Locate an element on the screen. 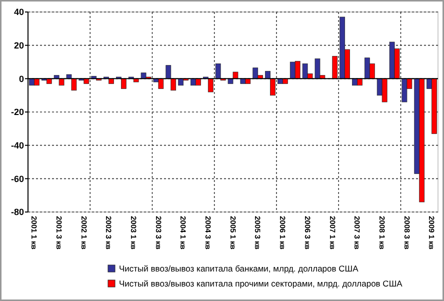  y-tick-label: -60 is located at coordinates (17, 179).